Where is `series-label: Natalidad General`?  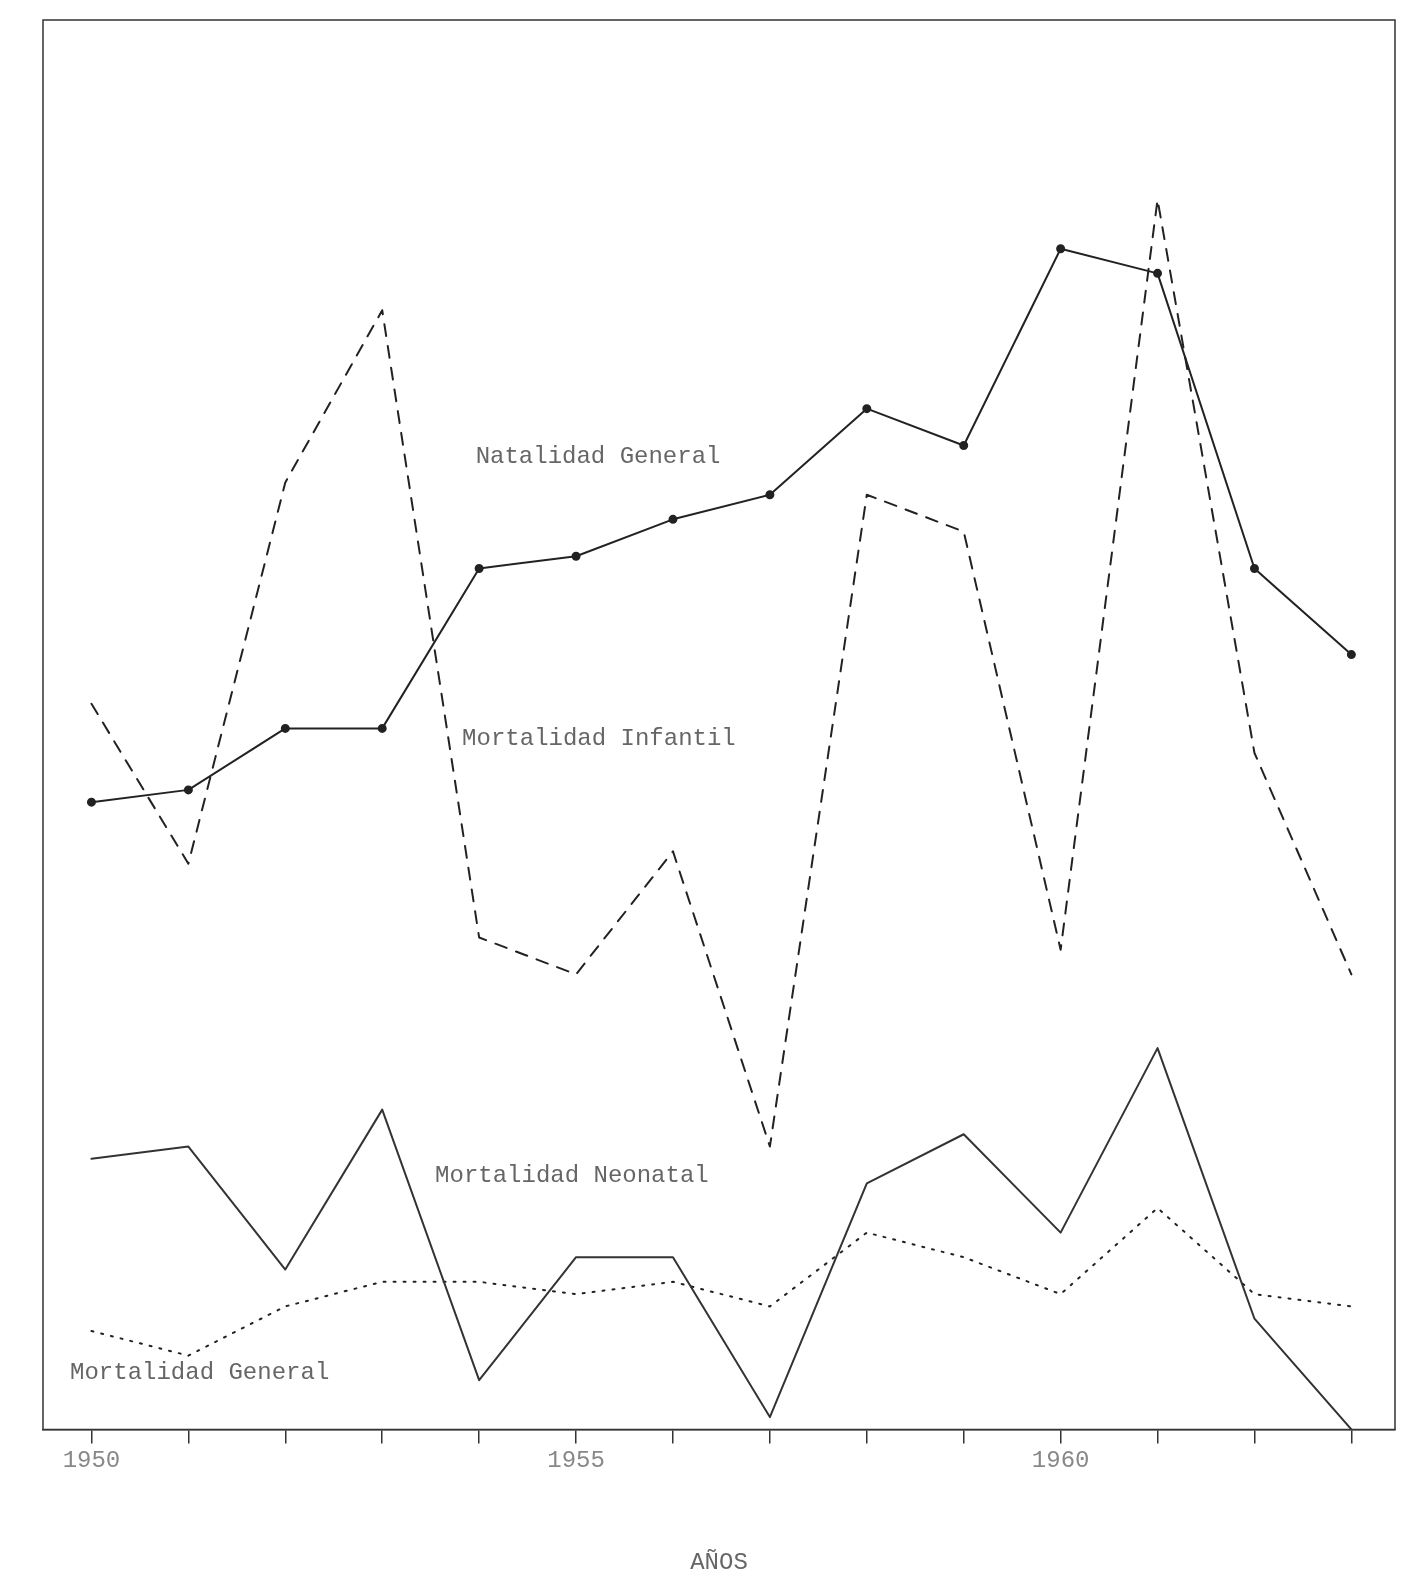
series-label: Natalidad General is located at coordinates (598, 457).